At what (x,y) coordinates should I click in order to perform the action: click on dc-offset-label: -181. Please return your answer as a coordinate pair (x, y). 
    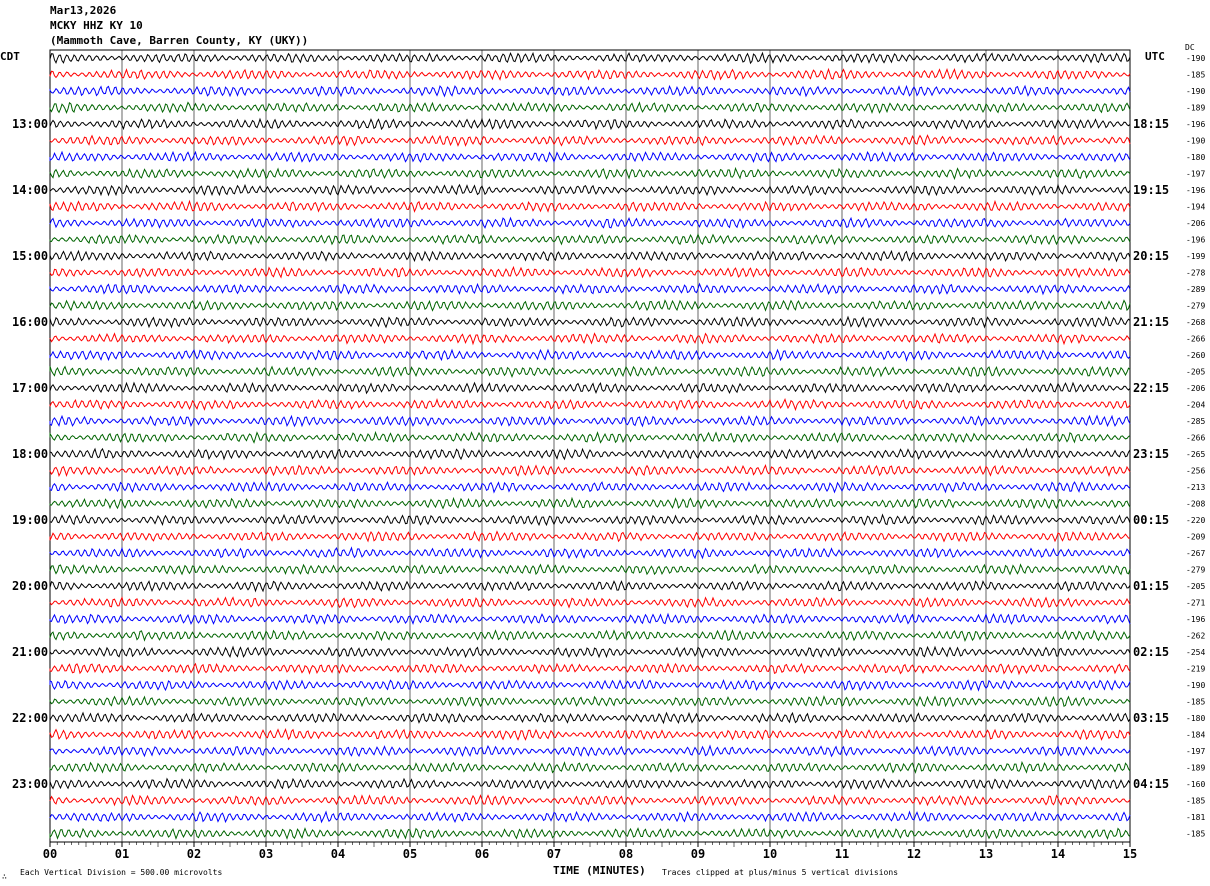
    Looking at the image, I should click on (1195, 817).